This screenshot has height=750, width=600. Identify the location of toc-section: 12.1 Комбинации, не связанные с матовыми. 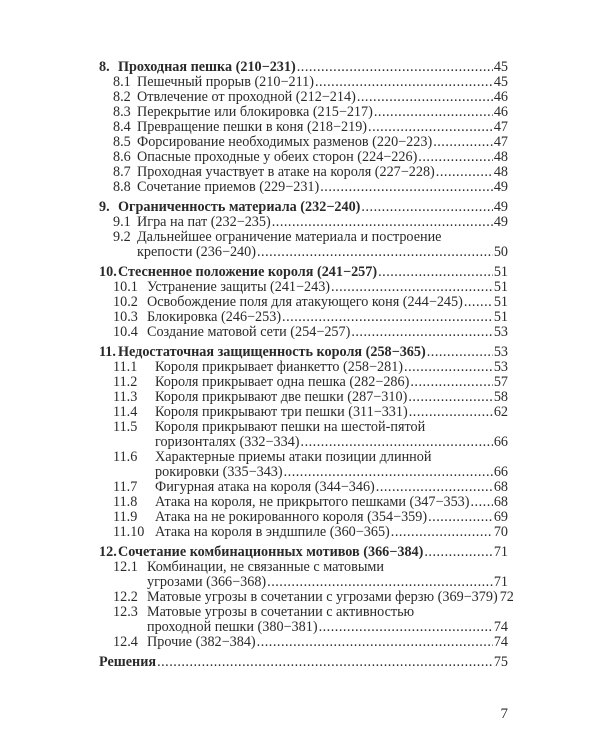
(303, 567).